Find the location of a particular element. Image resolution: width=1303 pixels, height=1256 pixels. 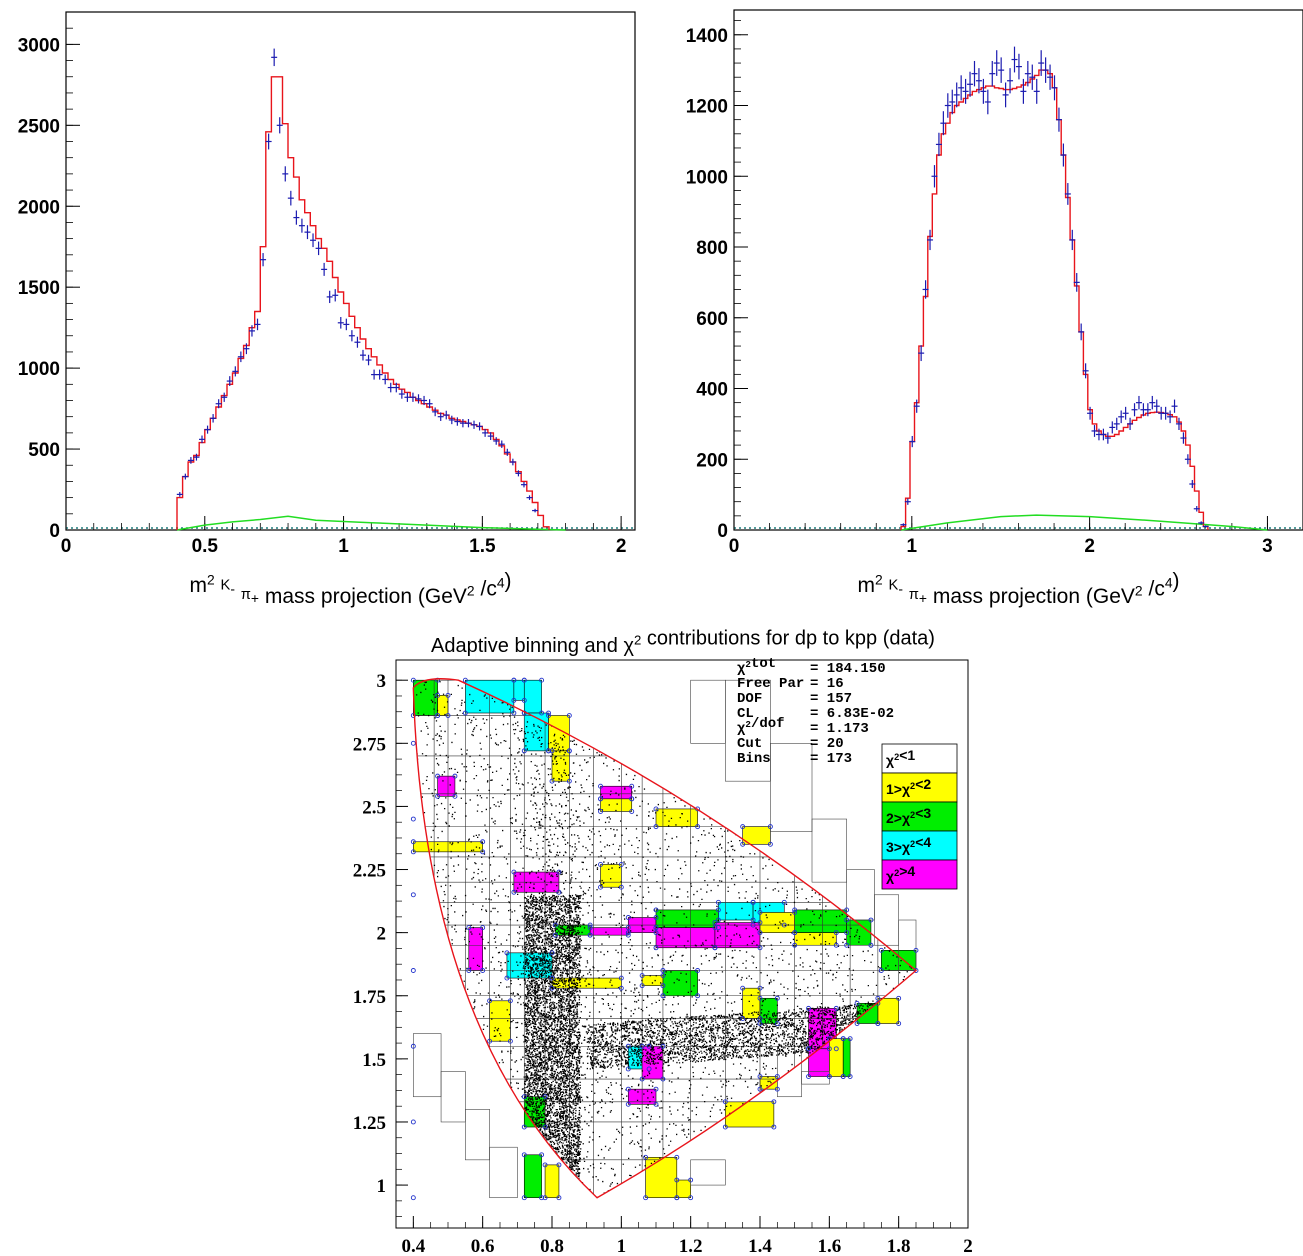

y-tick-label: 2 is located at coordinates (382, 934).